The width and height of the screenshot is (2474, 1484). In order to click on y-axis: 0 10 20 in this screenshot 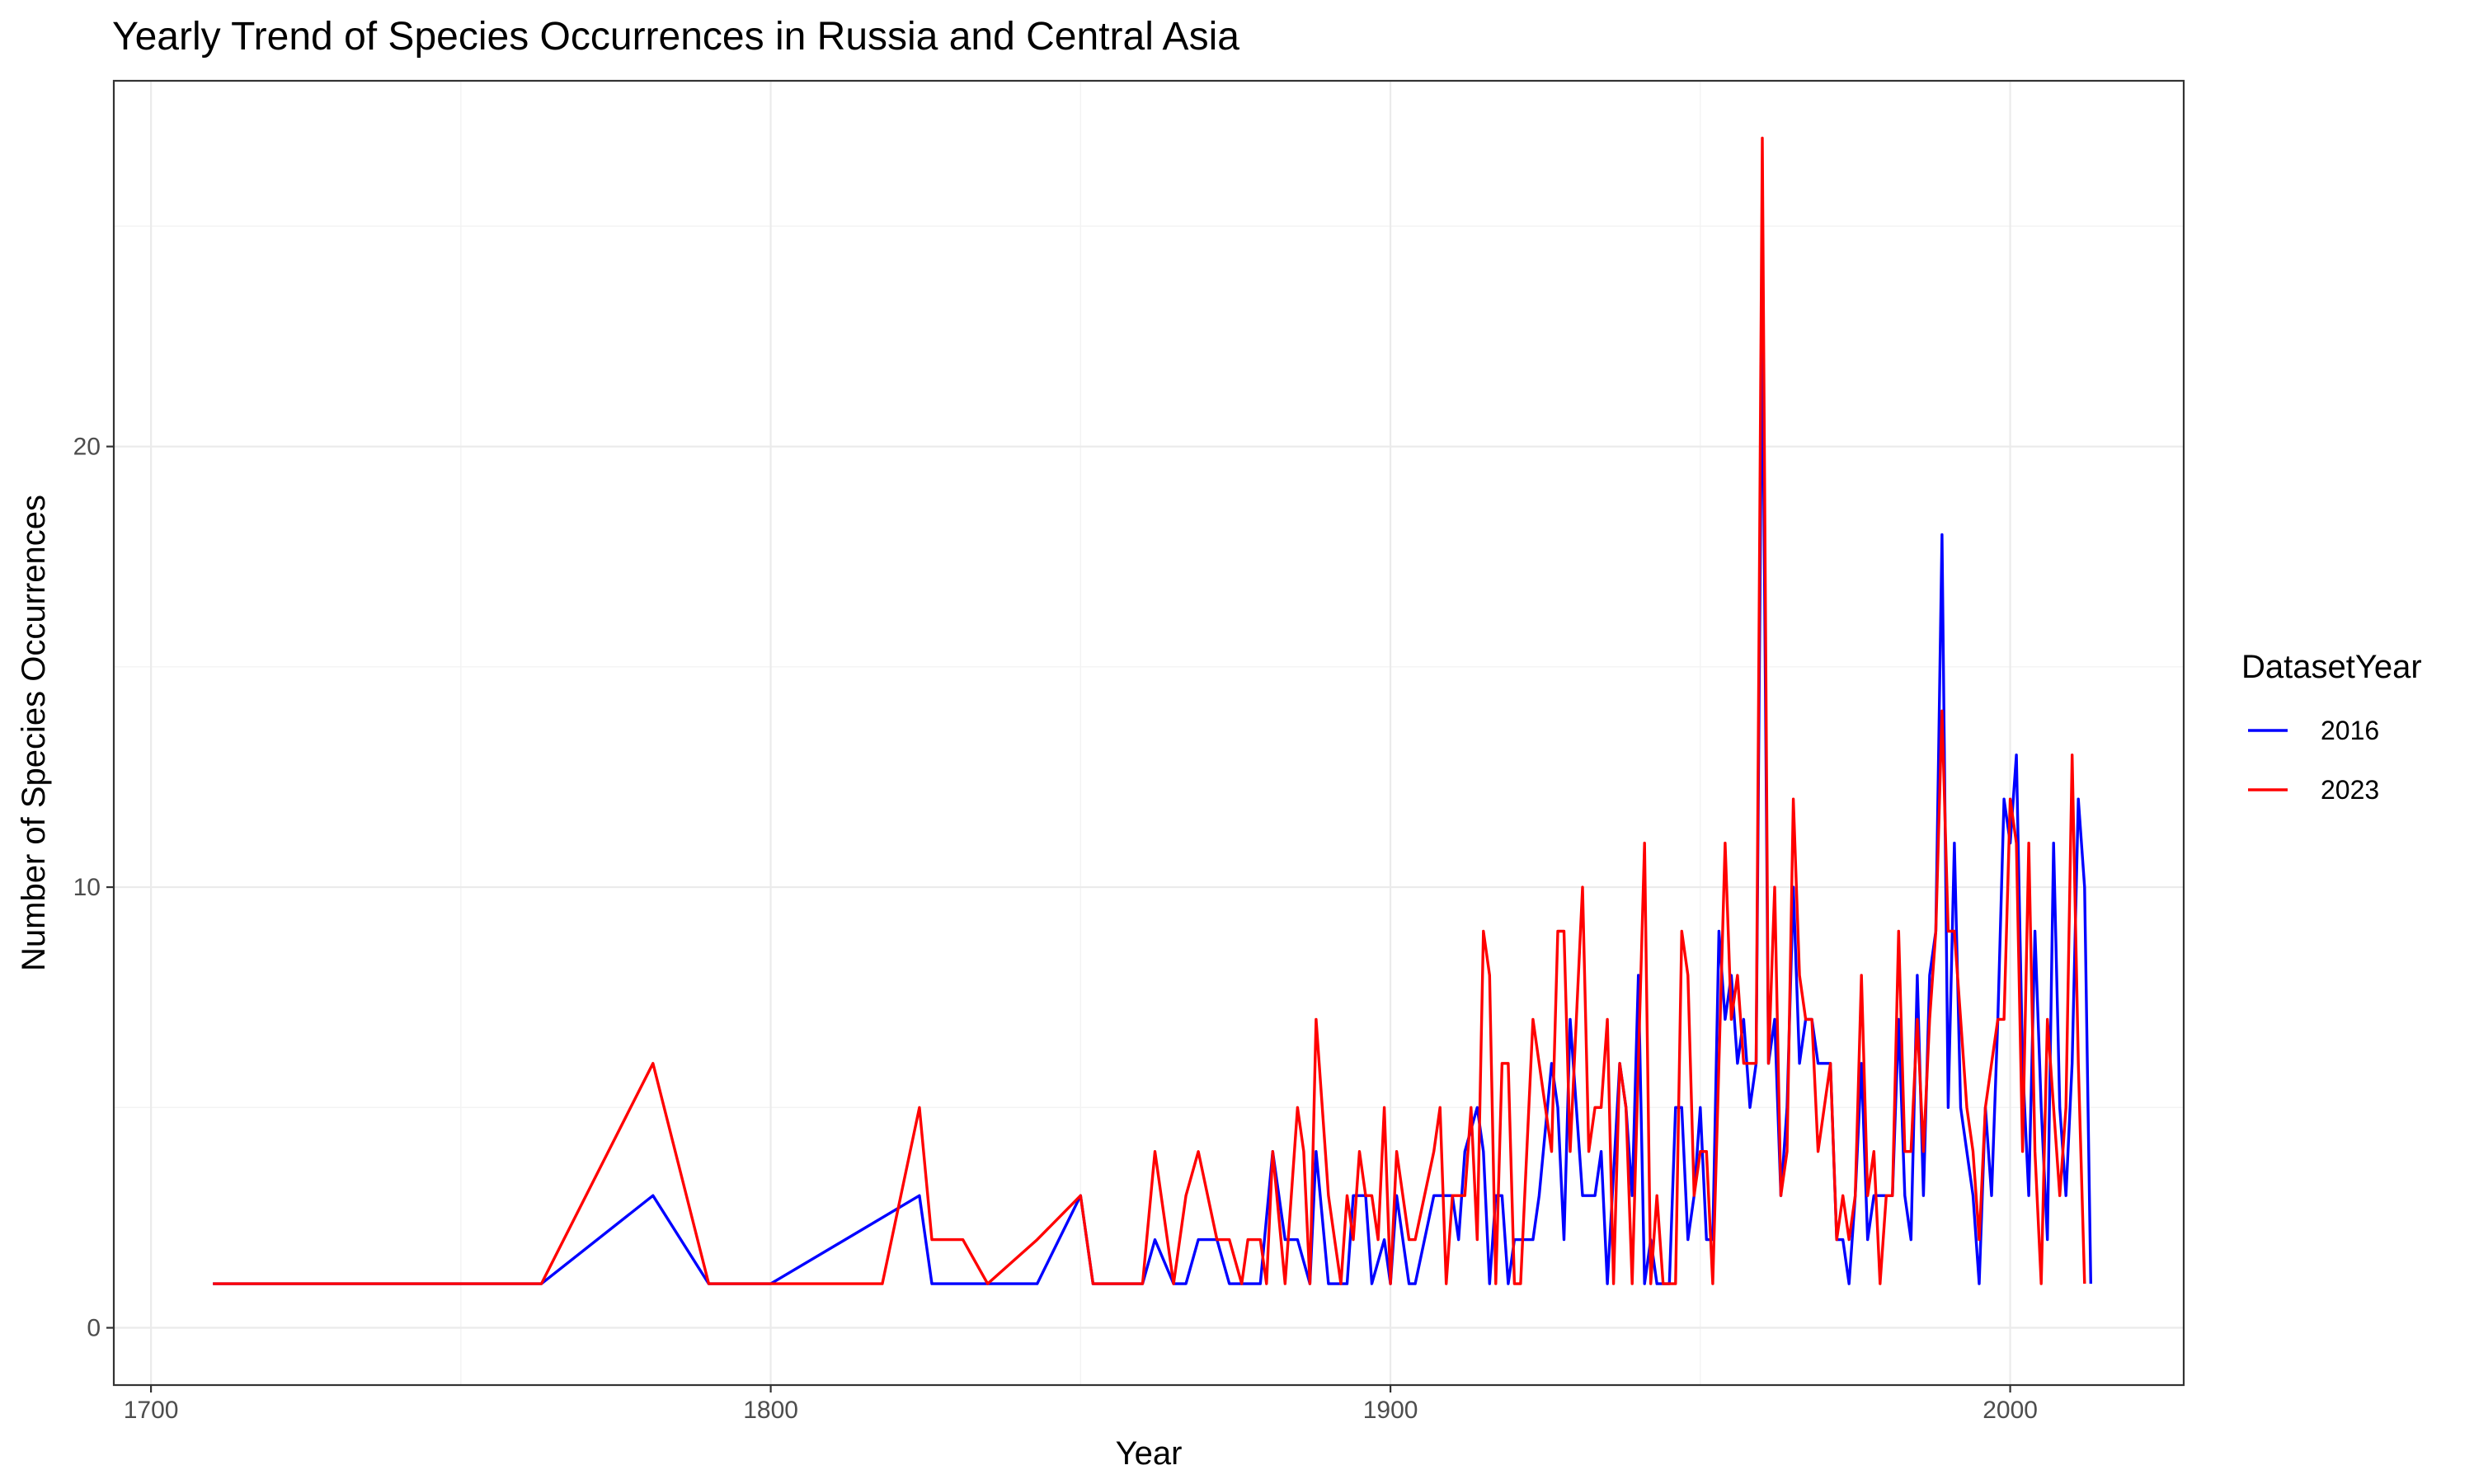, I will do `click(93, 888)`.